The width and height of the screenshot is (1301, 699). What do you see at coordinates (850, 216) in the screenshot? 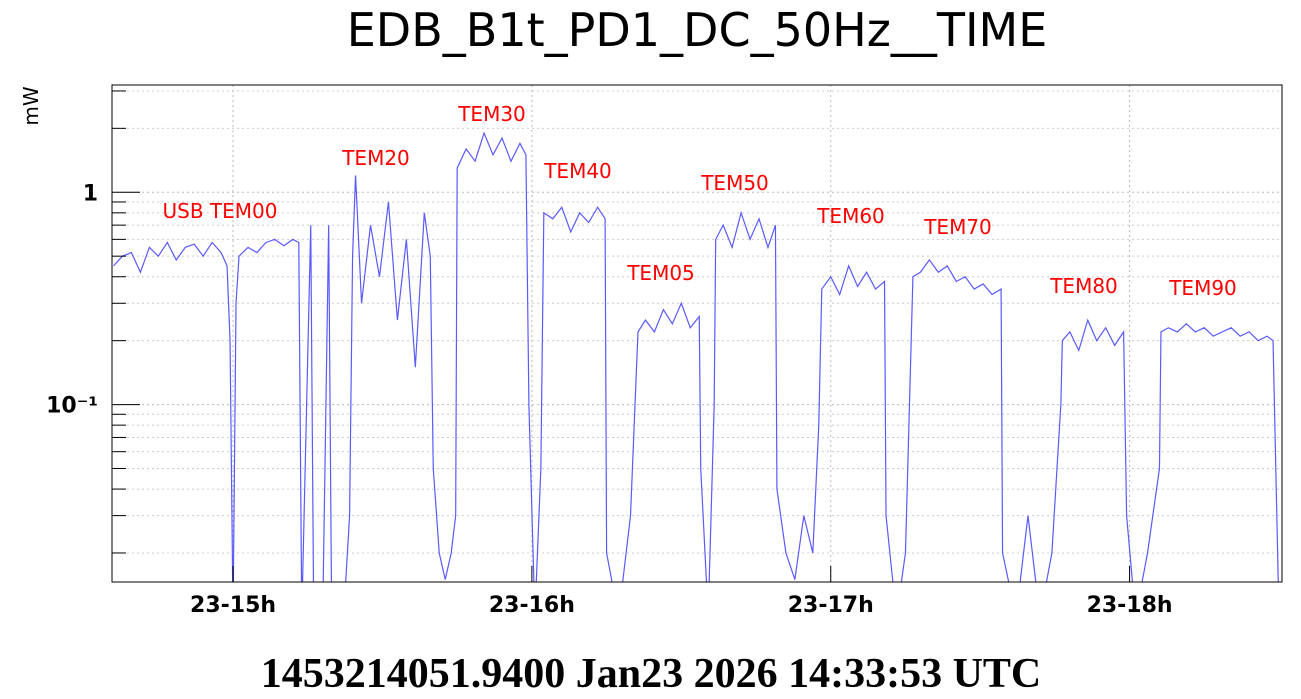
I see `annotation: TEM60` at bounding box center [850, 216].